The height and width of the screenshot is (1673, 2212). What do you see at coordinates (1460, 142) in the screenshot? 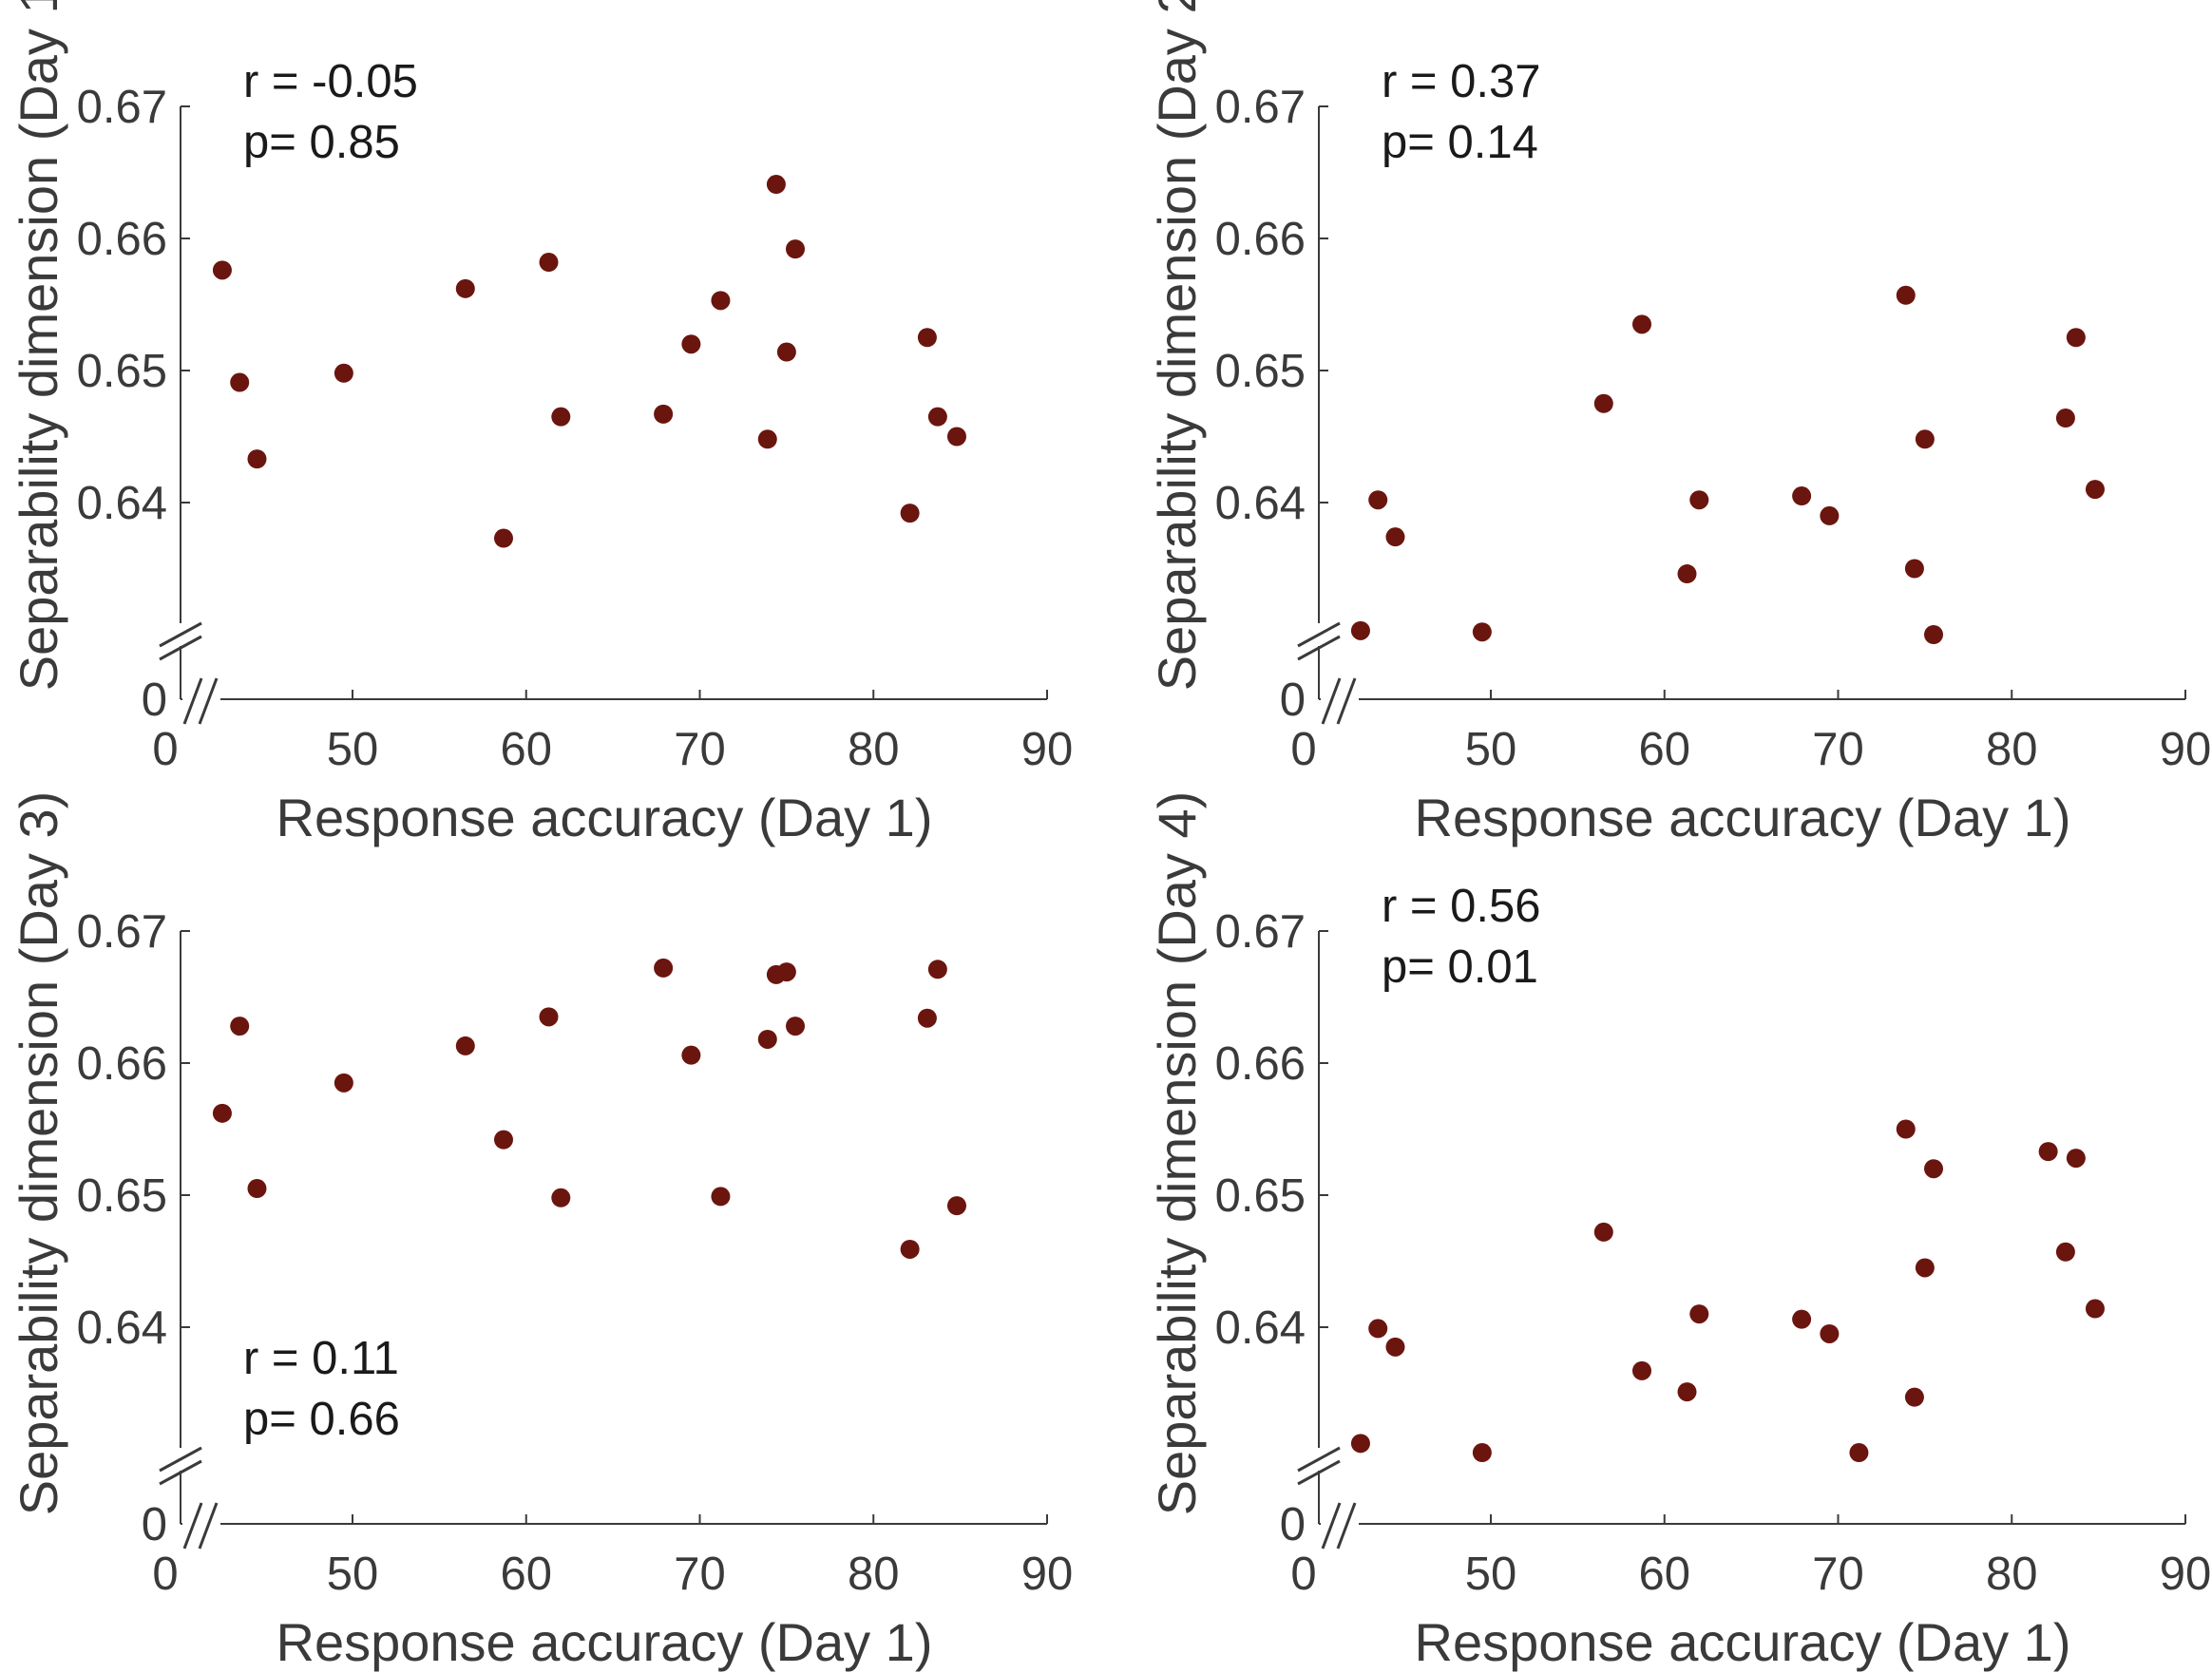
I see `correlation-p-label: p= 0.14` at bounding box center [1460, 142].